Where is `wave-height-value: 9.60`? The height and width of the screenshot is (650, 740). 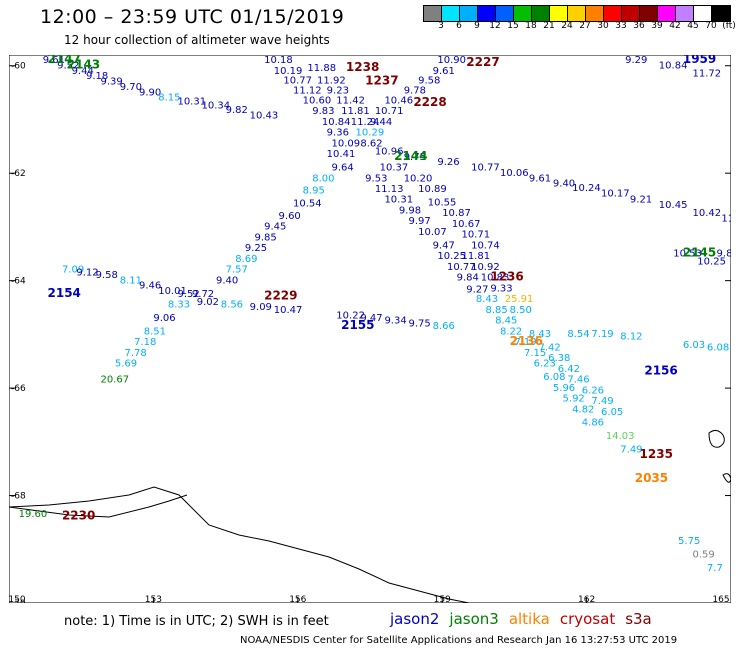
wave-height-value: 9.60 is located at coordinates (290, 216).